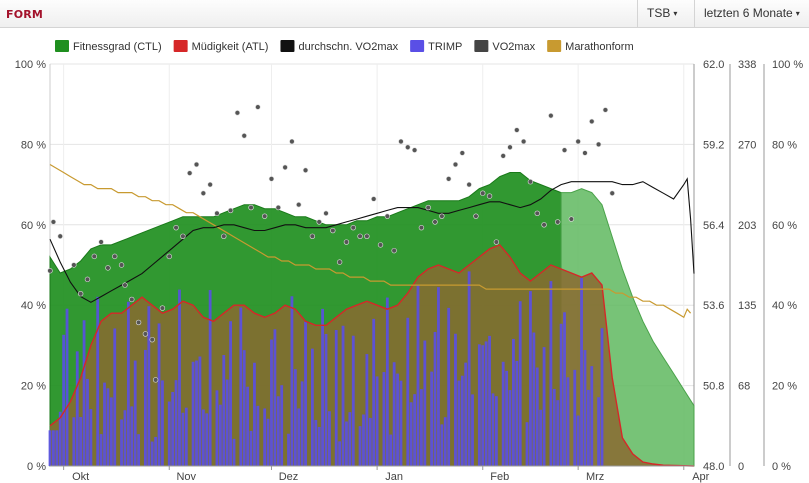 The width and height of the screenshot is (809, 483). Describe the element at coordinates (590, 46) in the screenshot. I see `legend-item-marathon: Marathonform` at that location.